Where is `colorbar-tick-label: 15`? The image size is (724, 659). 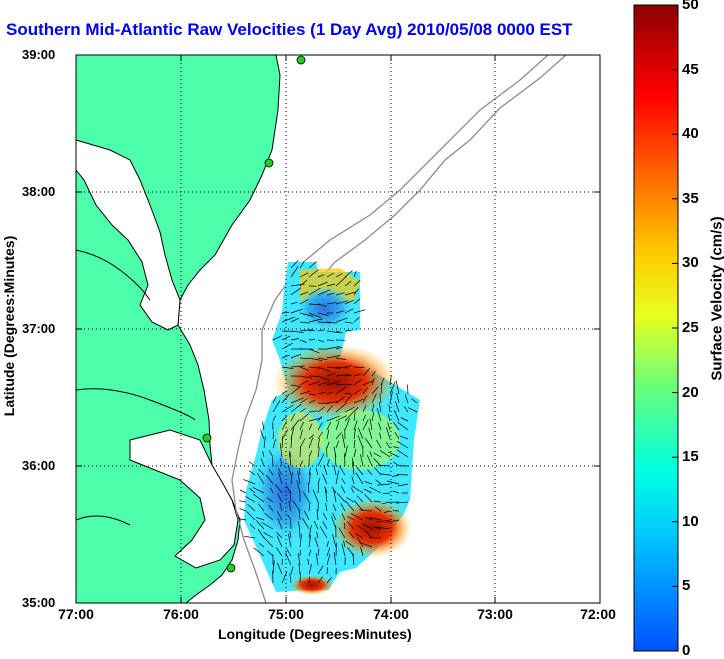
colorbar-tick-label: 15 is located at coordinates (690, 456).